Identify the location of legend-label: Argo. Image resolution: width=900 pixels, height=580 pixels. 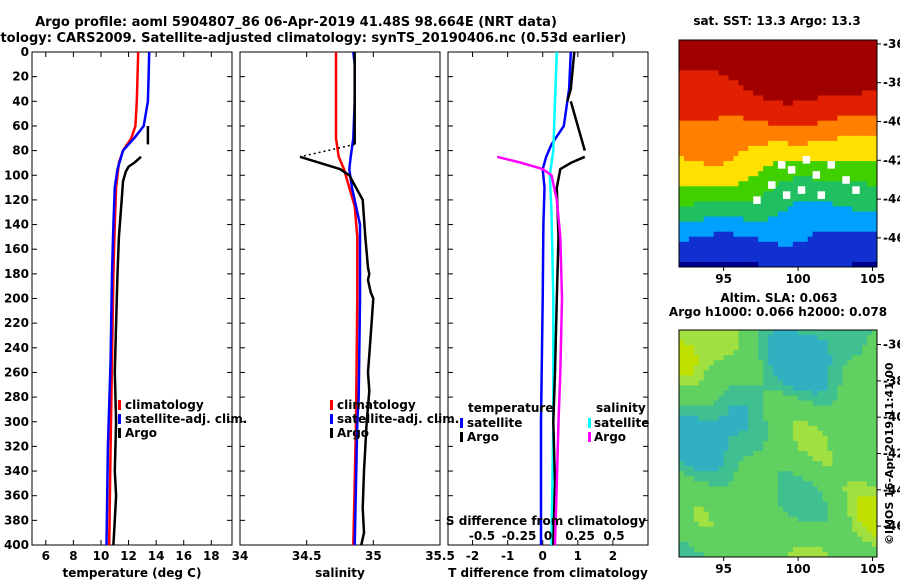
(483, 437).